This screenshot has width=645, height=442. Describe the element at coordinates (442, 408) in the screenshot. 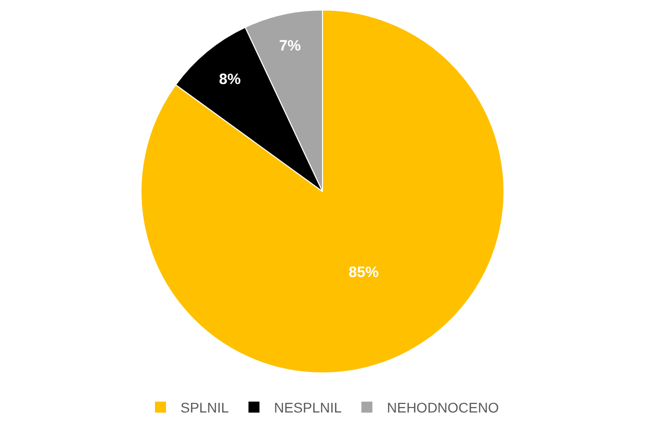

I see `legend-label: NEHODNOCENO` at that location.